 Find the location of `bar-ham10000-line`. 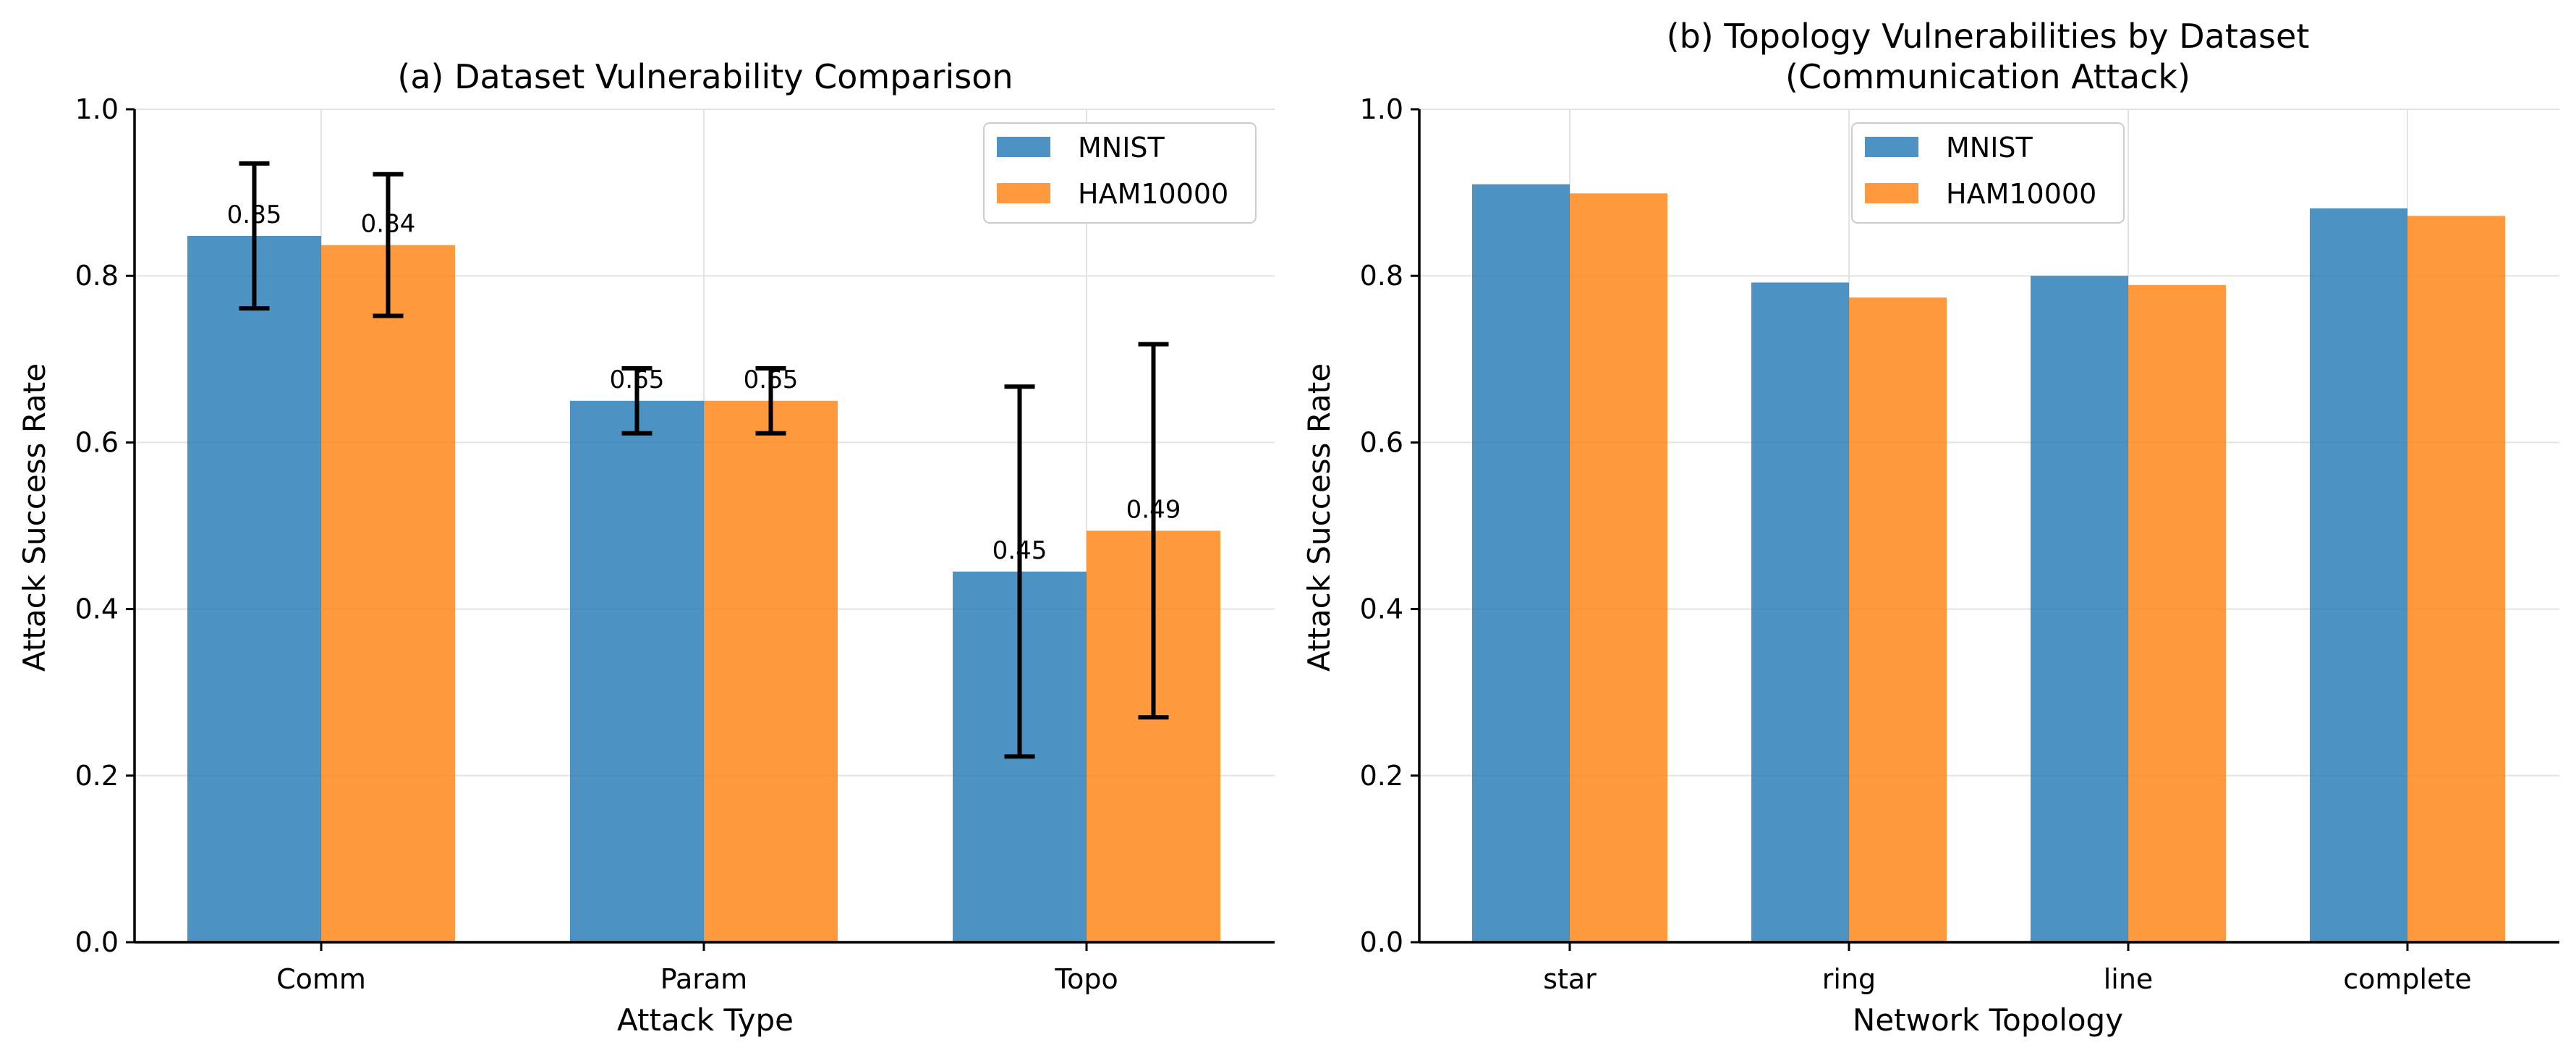

bar-ham10000-line is located at coordinates (2177, 613).